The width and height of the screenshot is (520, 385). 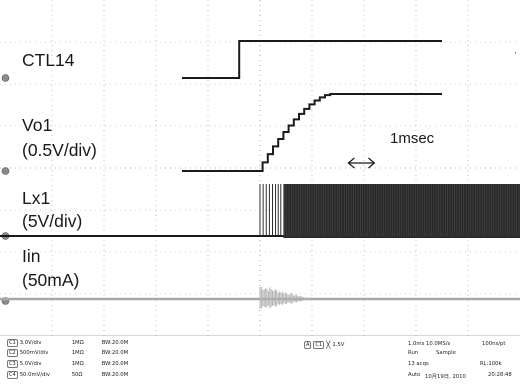 I want to click on trigger-readout: A C1 ╳ 1.5V, so click(x=324, y=345).